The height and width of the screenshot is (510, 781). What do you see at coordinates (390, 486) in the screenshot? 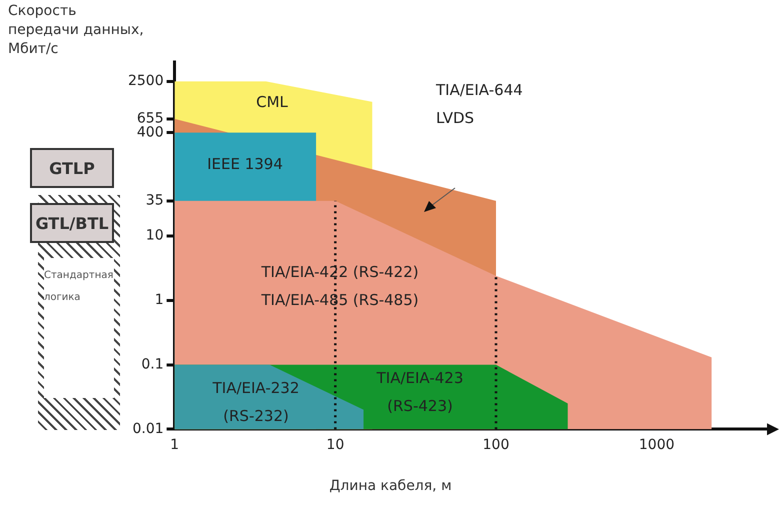
I see `x-axis-title: Длина кабеля, м` at bounding box center [390, 486].